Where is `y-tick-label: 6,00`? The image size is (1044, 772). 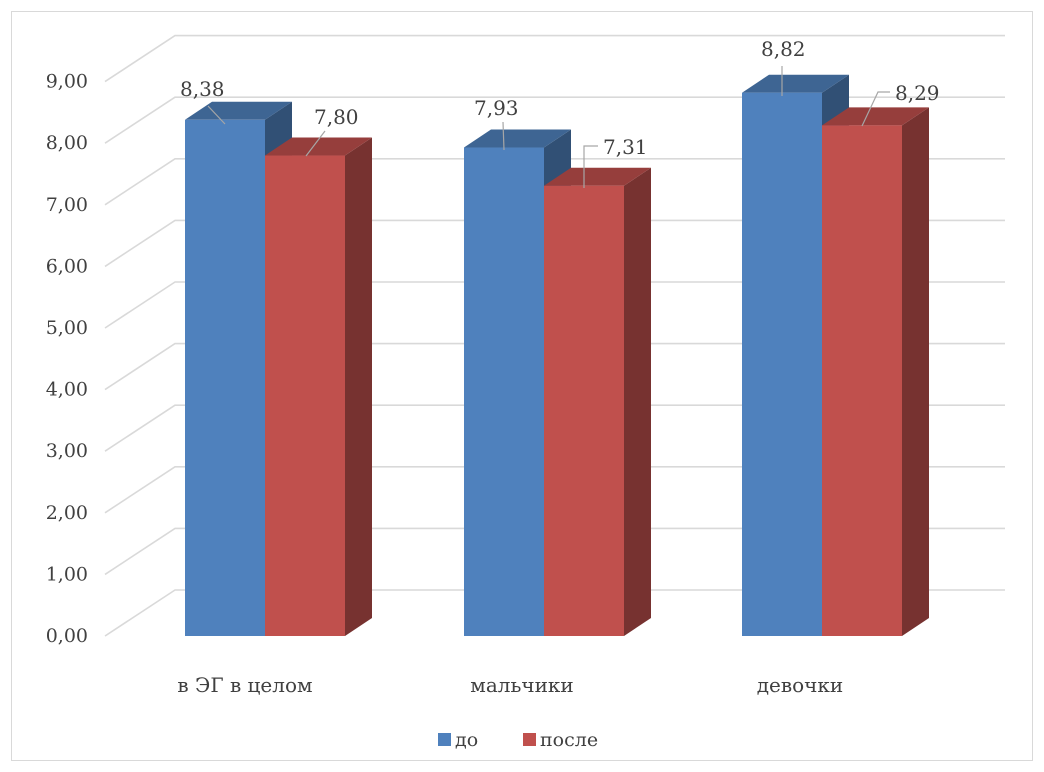 y-tick-label: 6,00 is located at coordinates (67, 266).